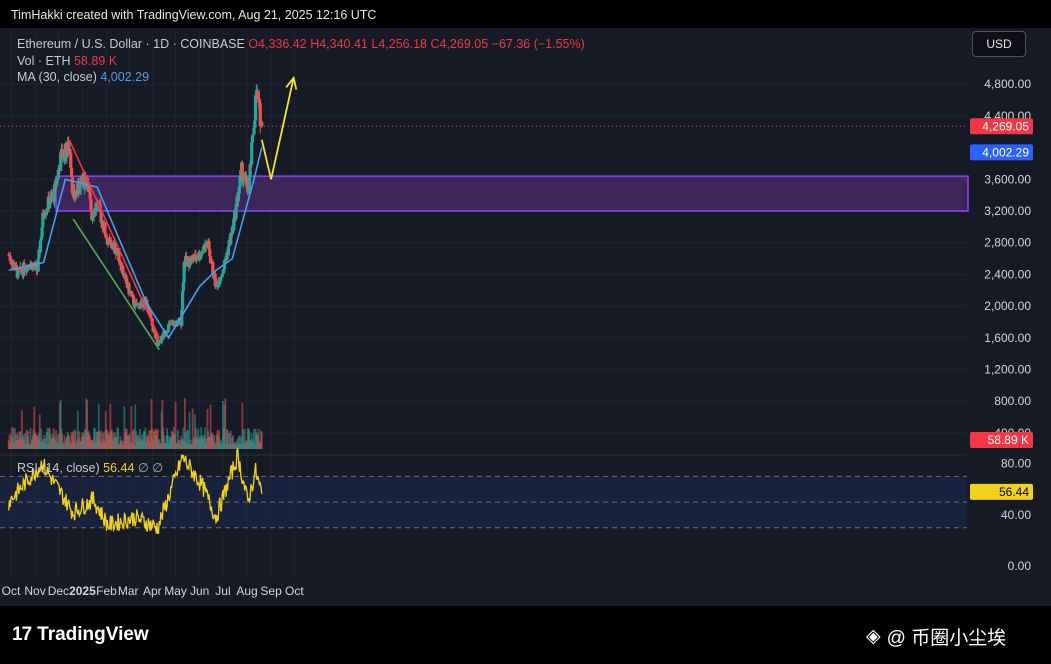 The height and width of the screenshot is (664, 1051). Describe the element at coordinates (67, 61) in the screenshot. I see `volume-legend: Vol · ETH 58.89 K` at that location.